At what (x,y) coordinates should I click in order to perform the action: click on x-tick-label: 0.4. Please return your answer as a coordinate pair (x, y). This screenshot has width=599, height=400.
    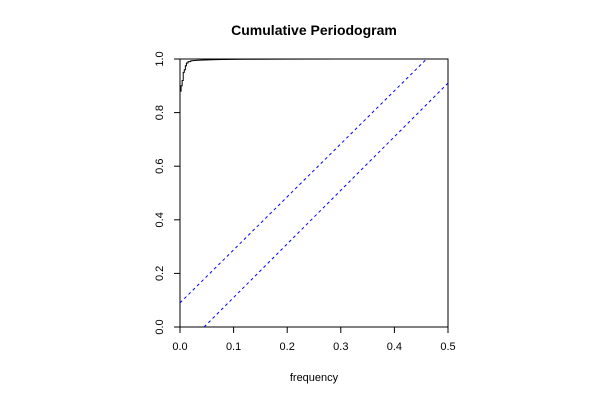
    Looking at the image, I should click on (394, 347).